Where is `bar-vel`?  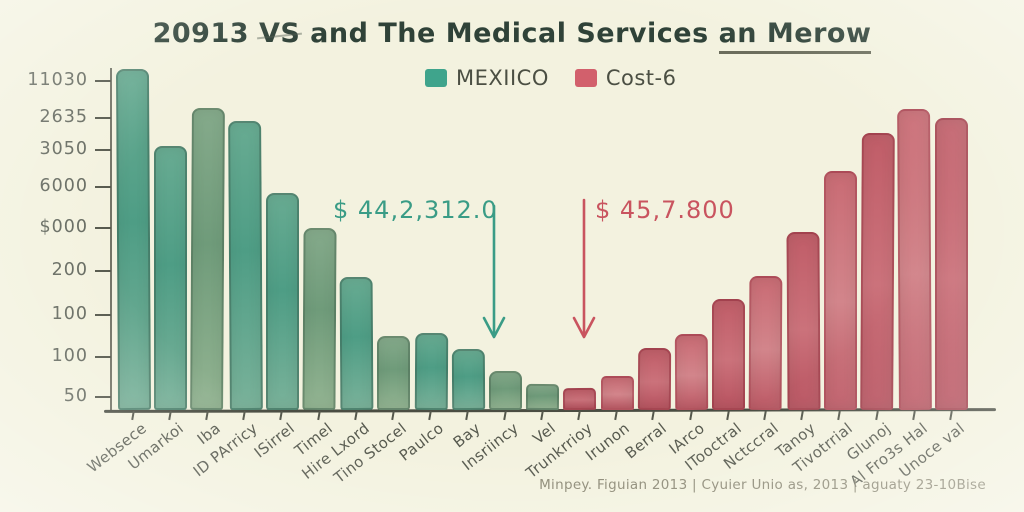
bar-vel is located at coordinates (543, 397).